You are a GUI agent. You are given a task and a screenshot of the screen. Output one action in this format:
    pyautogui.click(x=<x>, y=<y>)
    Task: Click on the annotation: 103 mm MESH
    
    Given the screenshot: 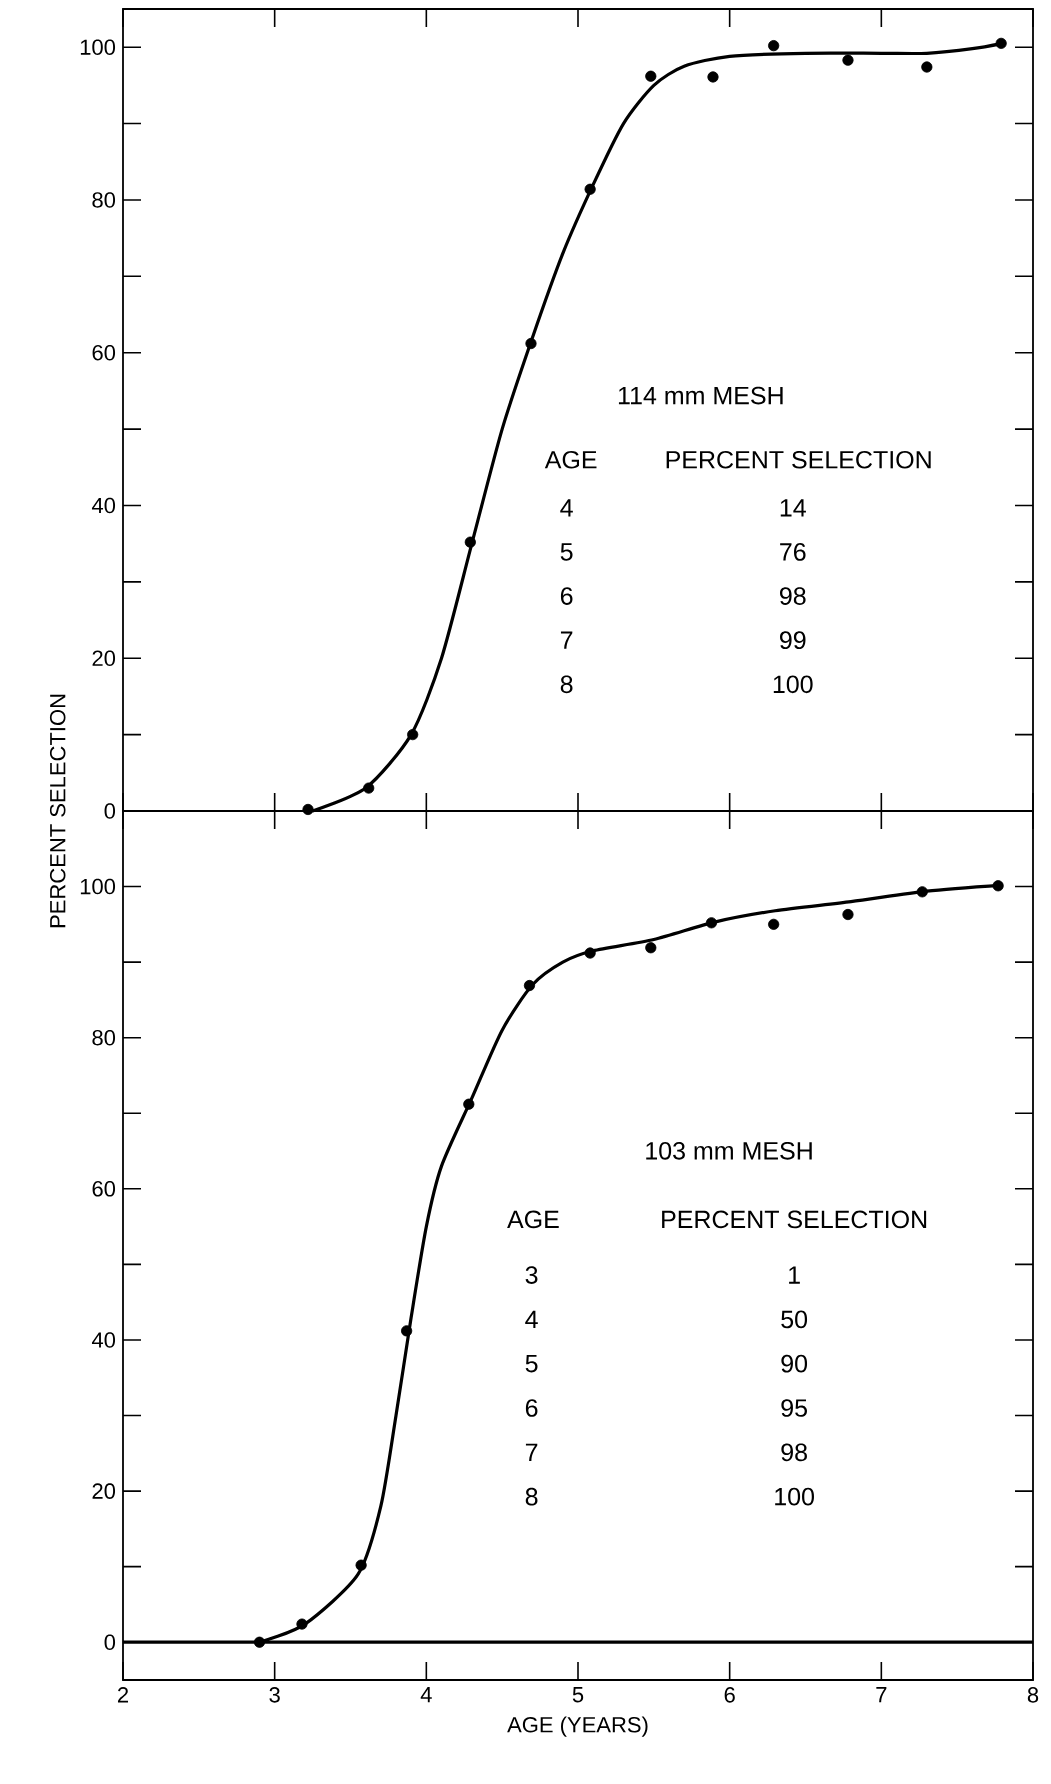 What is the action you would take?
    pyautogui.click(x=729, y=1150)
    